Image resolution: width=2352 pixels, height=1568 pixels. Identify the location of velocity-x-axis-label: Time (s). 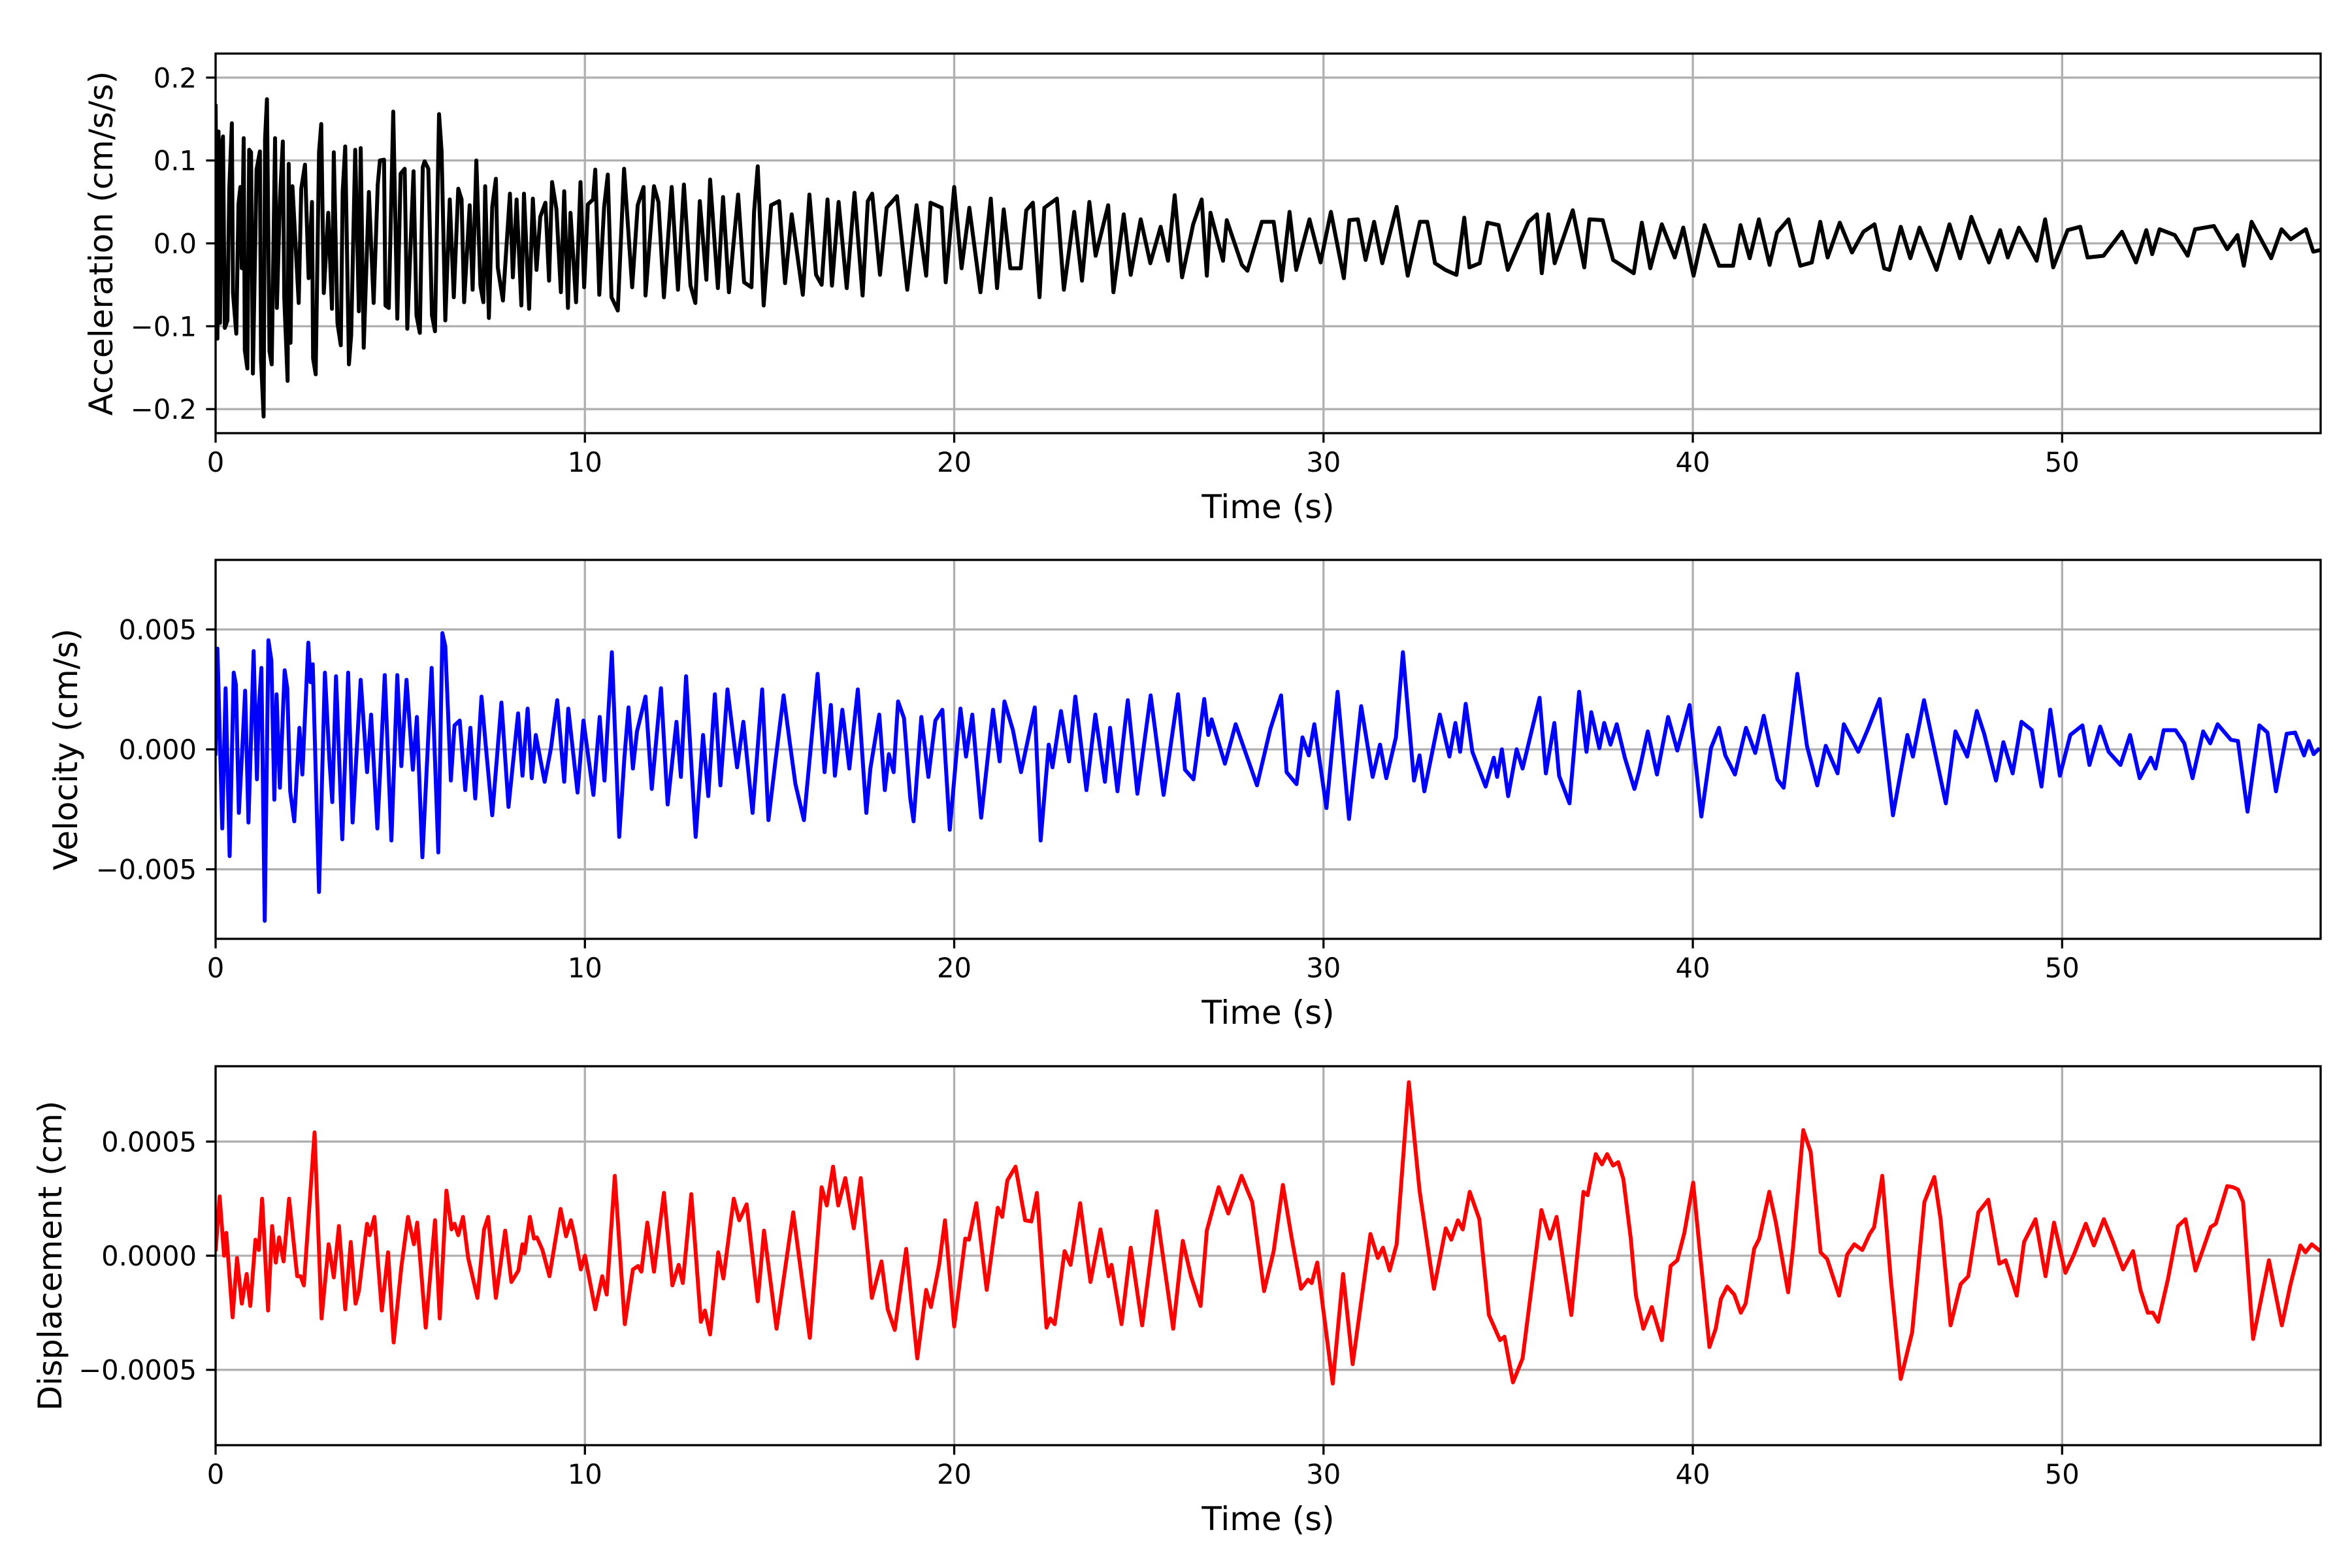
(1267, 1013).